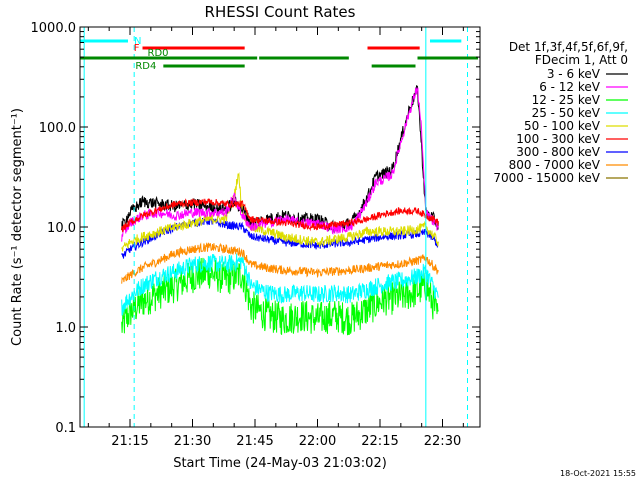 This screenshot has width=640, height=480. What do you see at coordinates (558, 152) in the screenshot?
I see `legend-entry-label: 300 - 800 keV` at bounding box center [558, 152].